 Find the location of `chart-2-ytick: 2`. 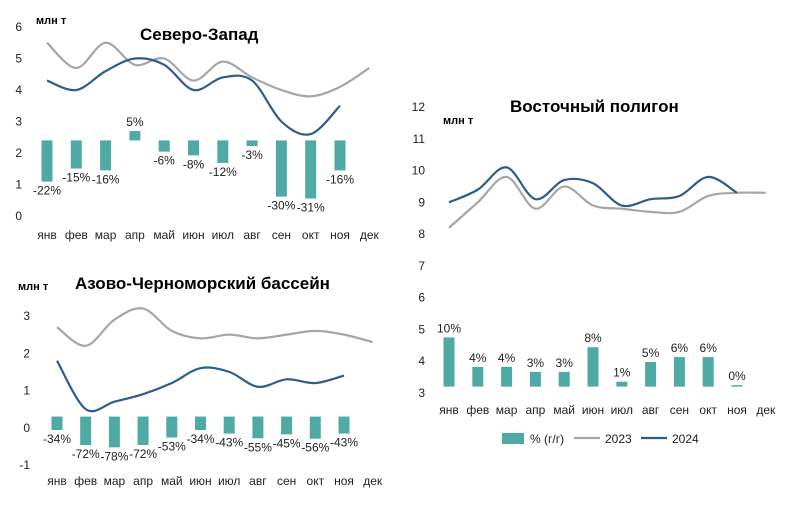

chart-2-ytick: 2 is located at coordinates (26, 353).